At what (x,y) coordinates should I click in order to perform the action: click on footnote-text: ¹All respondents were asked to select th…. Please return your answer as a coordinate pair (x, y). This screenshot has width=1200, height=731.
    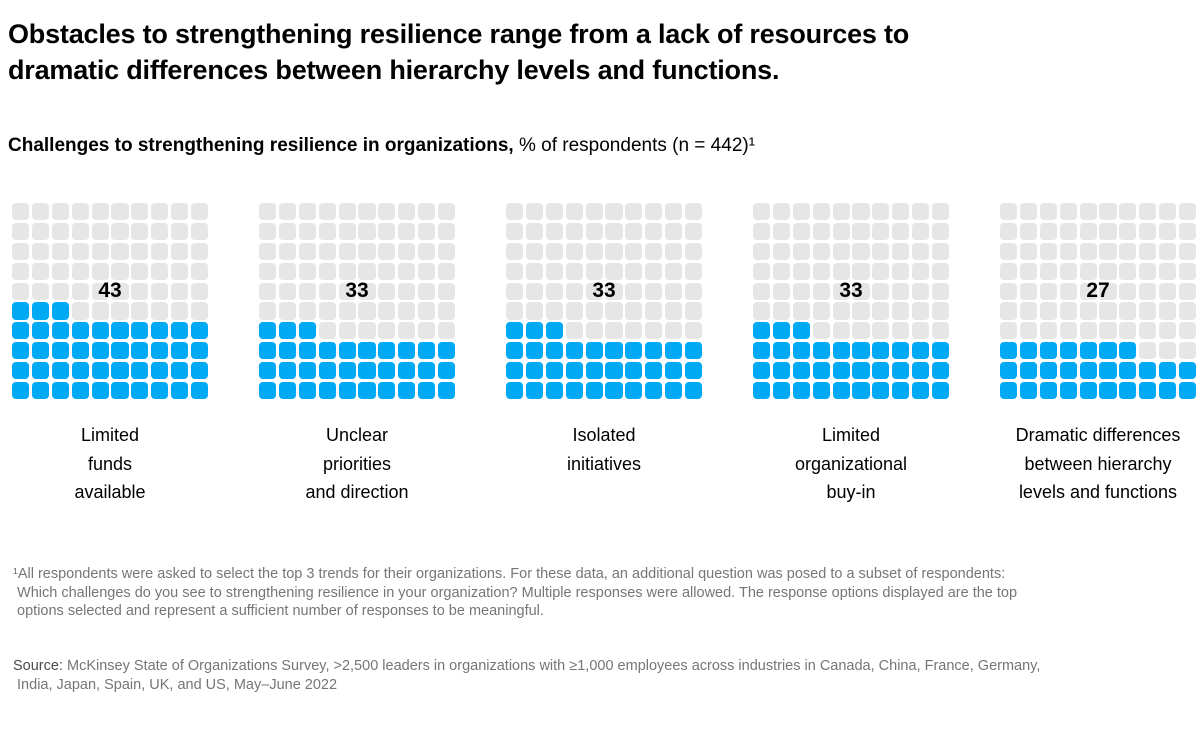
    Looking at the image, I should click on (515, 593).